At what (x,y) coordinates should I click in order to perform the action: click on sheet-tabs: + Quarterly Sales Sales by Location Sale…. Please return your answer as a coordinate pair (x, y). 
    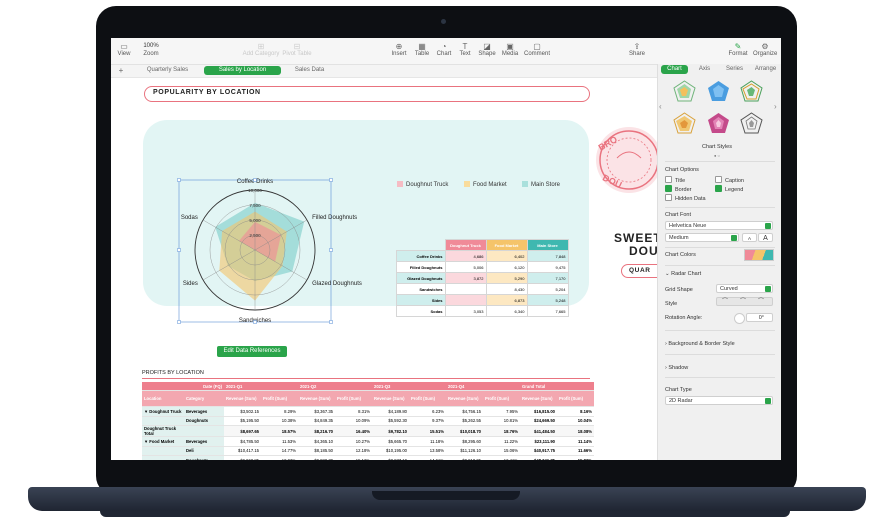
    Looking at the image, I should click on (384, 71).